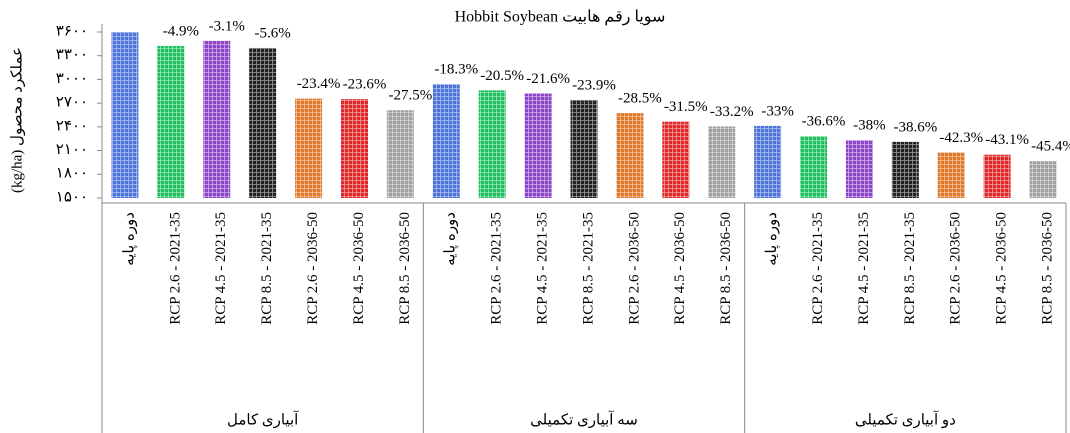 The height and width of the screenshot is (433, 1070). I want to click on data-label: -4.9%, so click(181, 31).